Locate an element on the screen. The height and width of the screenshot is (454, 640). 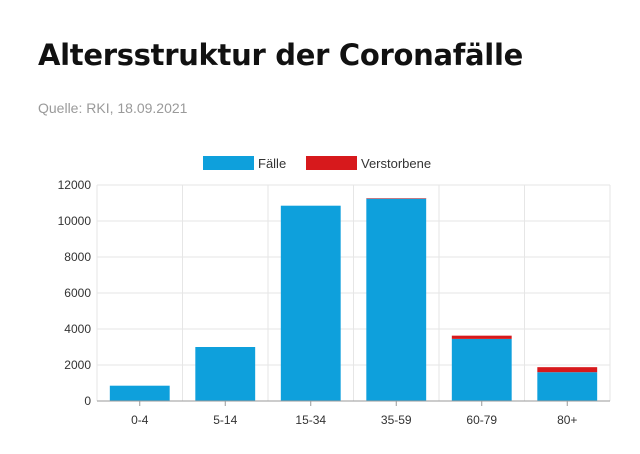
y-tick-label: 6000 is located at coordinates (77, 293).